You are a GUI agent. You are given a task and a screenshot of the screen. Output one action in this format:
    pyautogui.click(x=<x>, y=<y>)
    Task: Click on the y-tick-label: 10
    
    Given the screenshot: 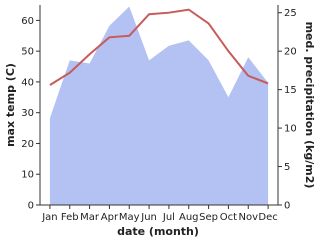 What is the action you would take?
    pyautogui.click(x=27, y=175)
    